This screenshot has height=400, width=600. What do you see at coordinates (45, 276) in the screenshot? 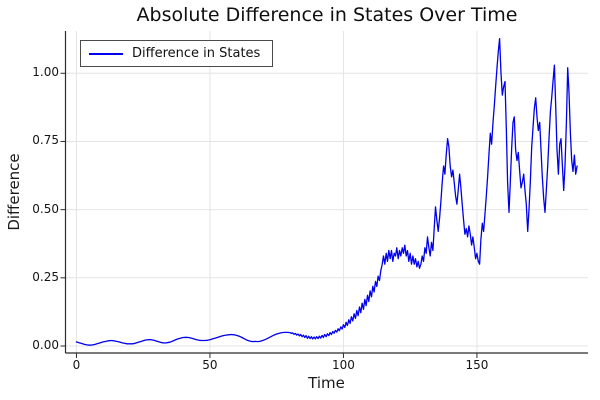
I see `y-tick-label: 0.25` at bounding box center [45, 276].